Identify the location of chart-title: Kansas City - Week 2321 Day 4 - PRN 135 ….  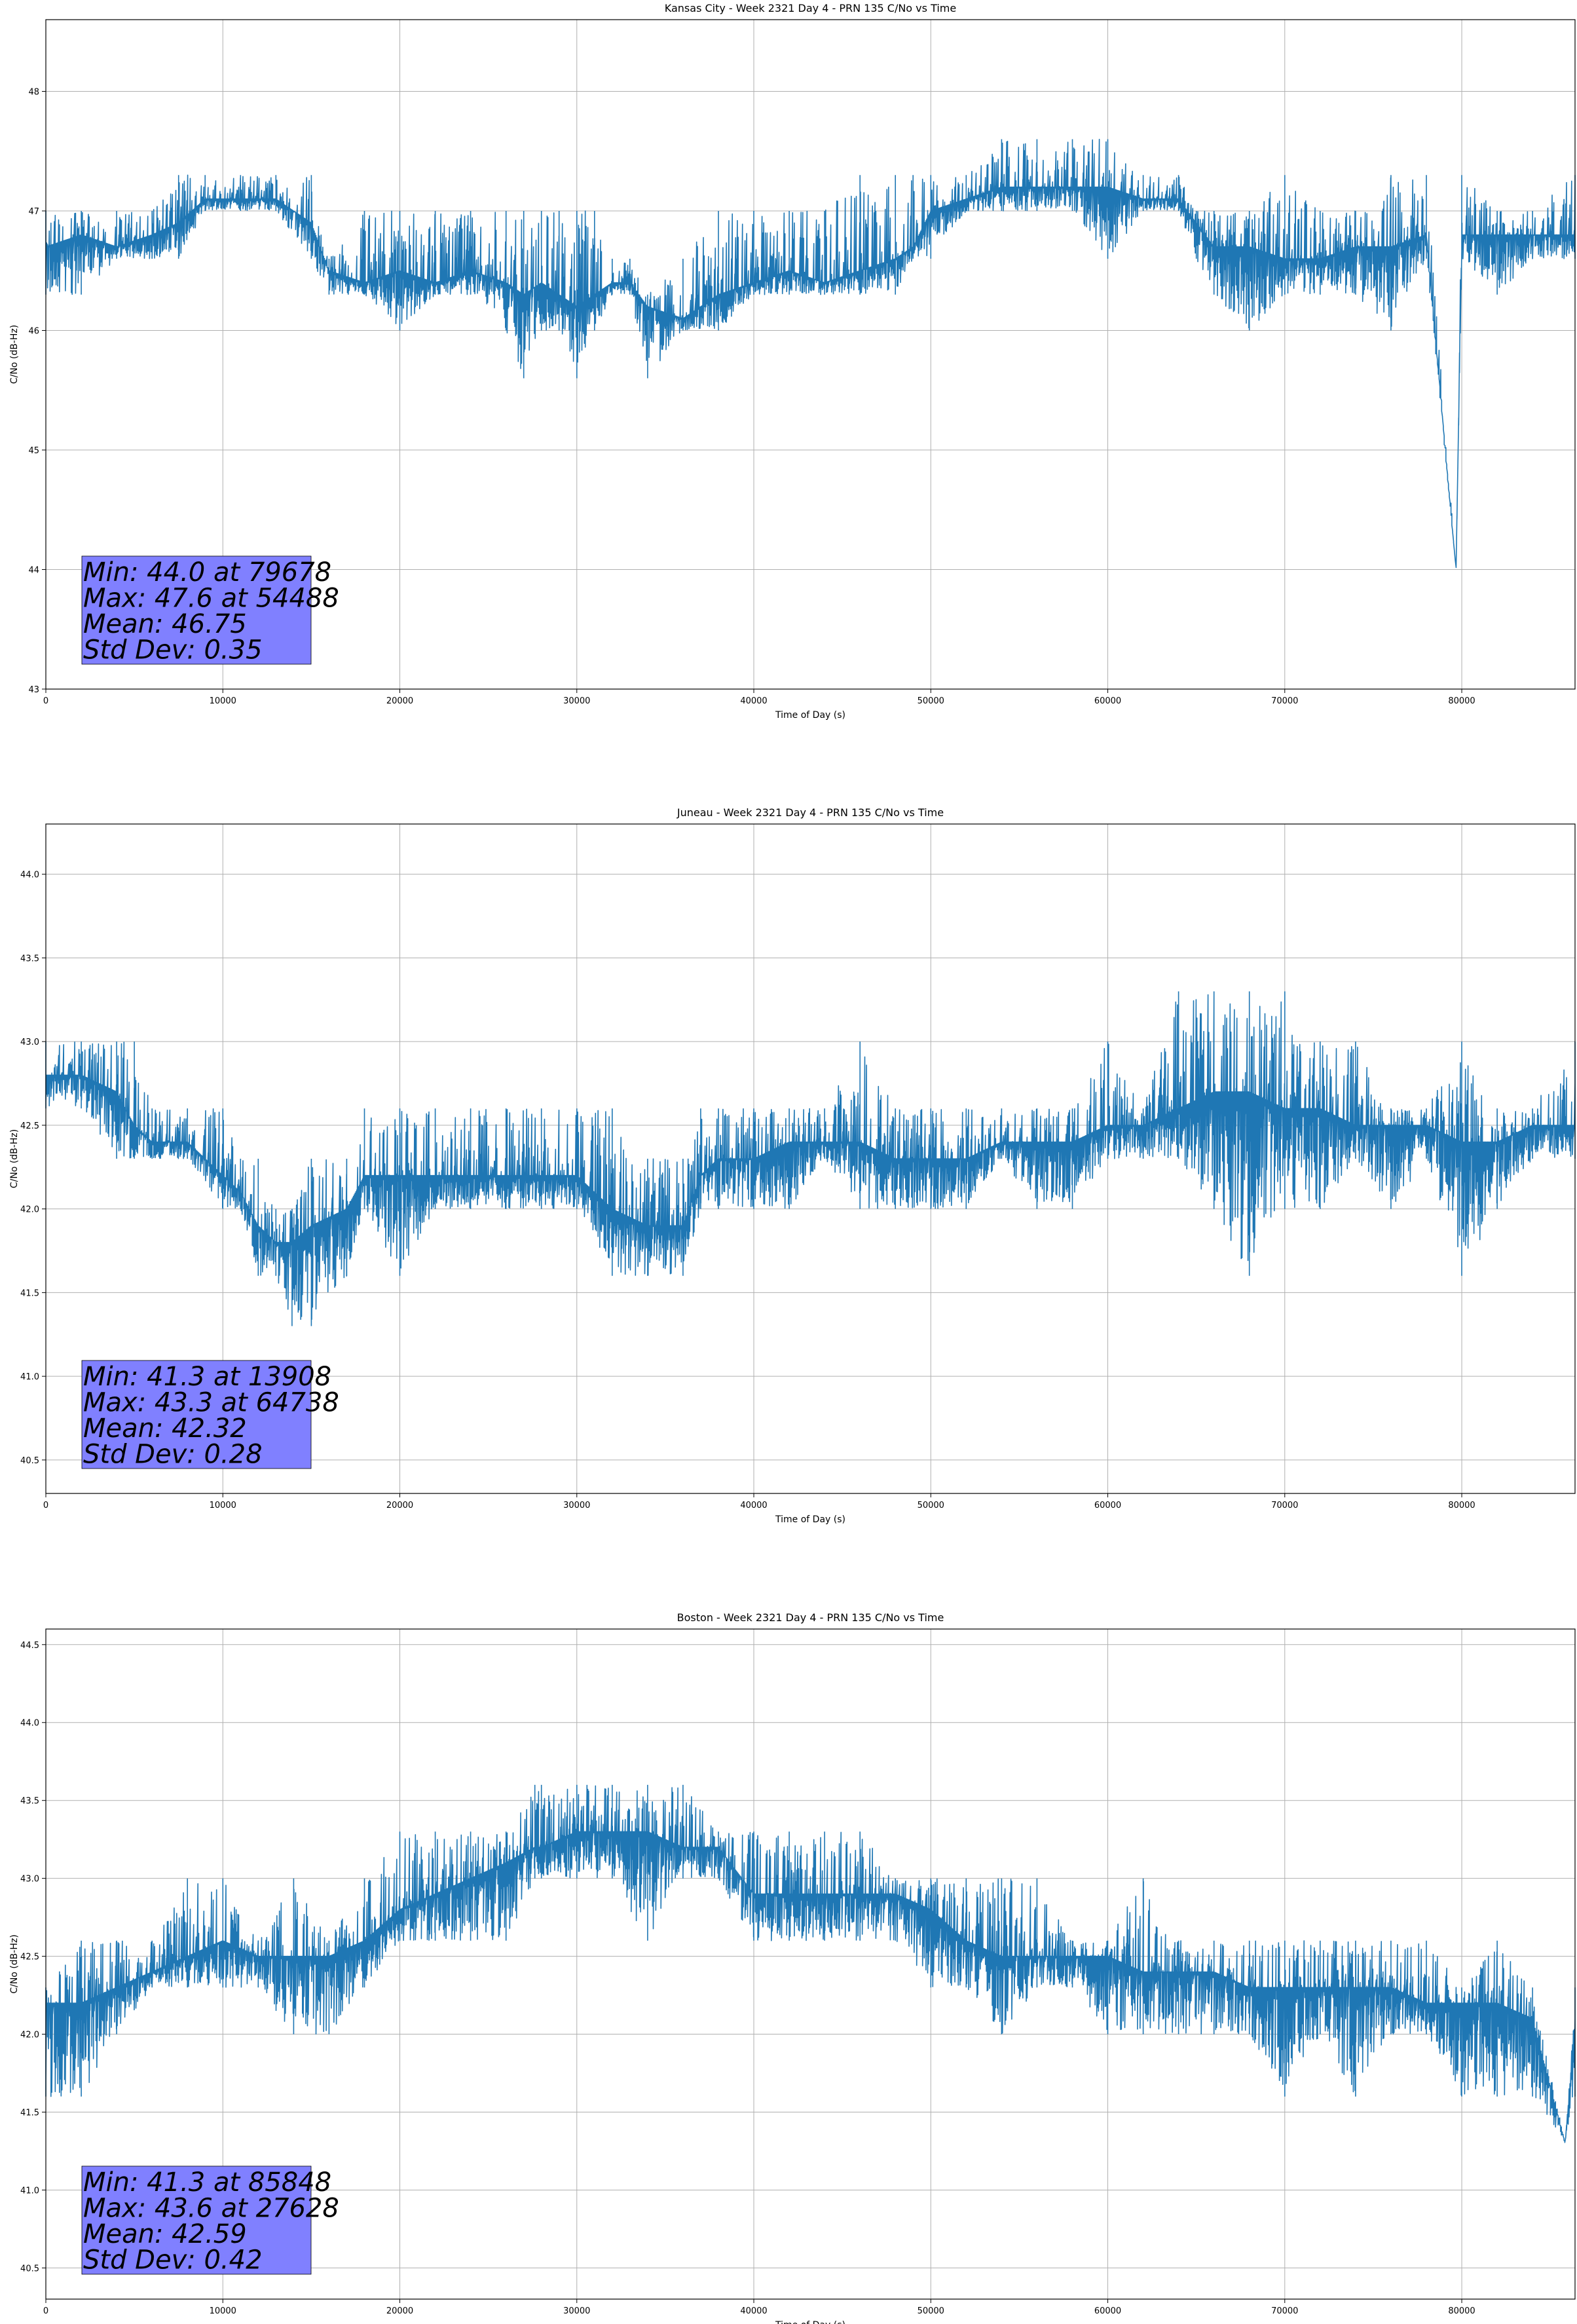
(810, 8).